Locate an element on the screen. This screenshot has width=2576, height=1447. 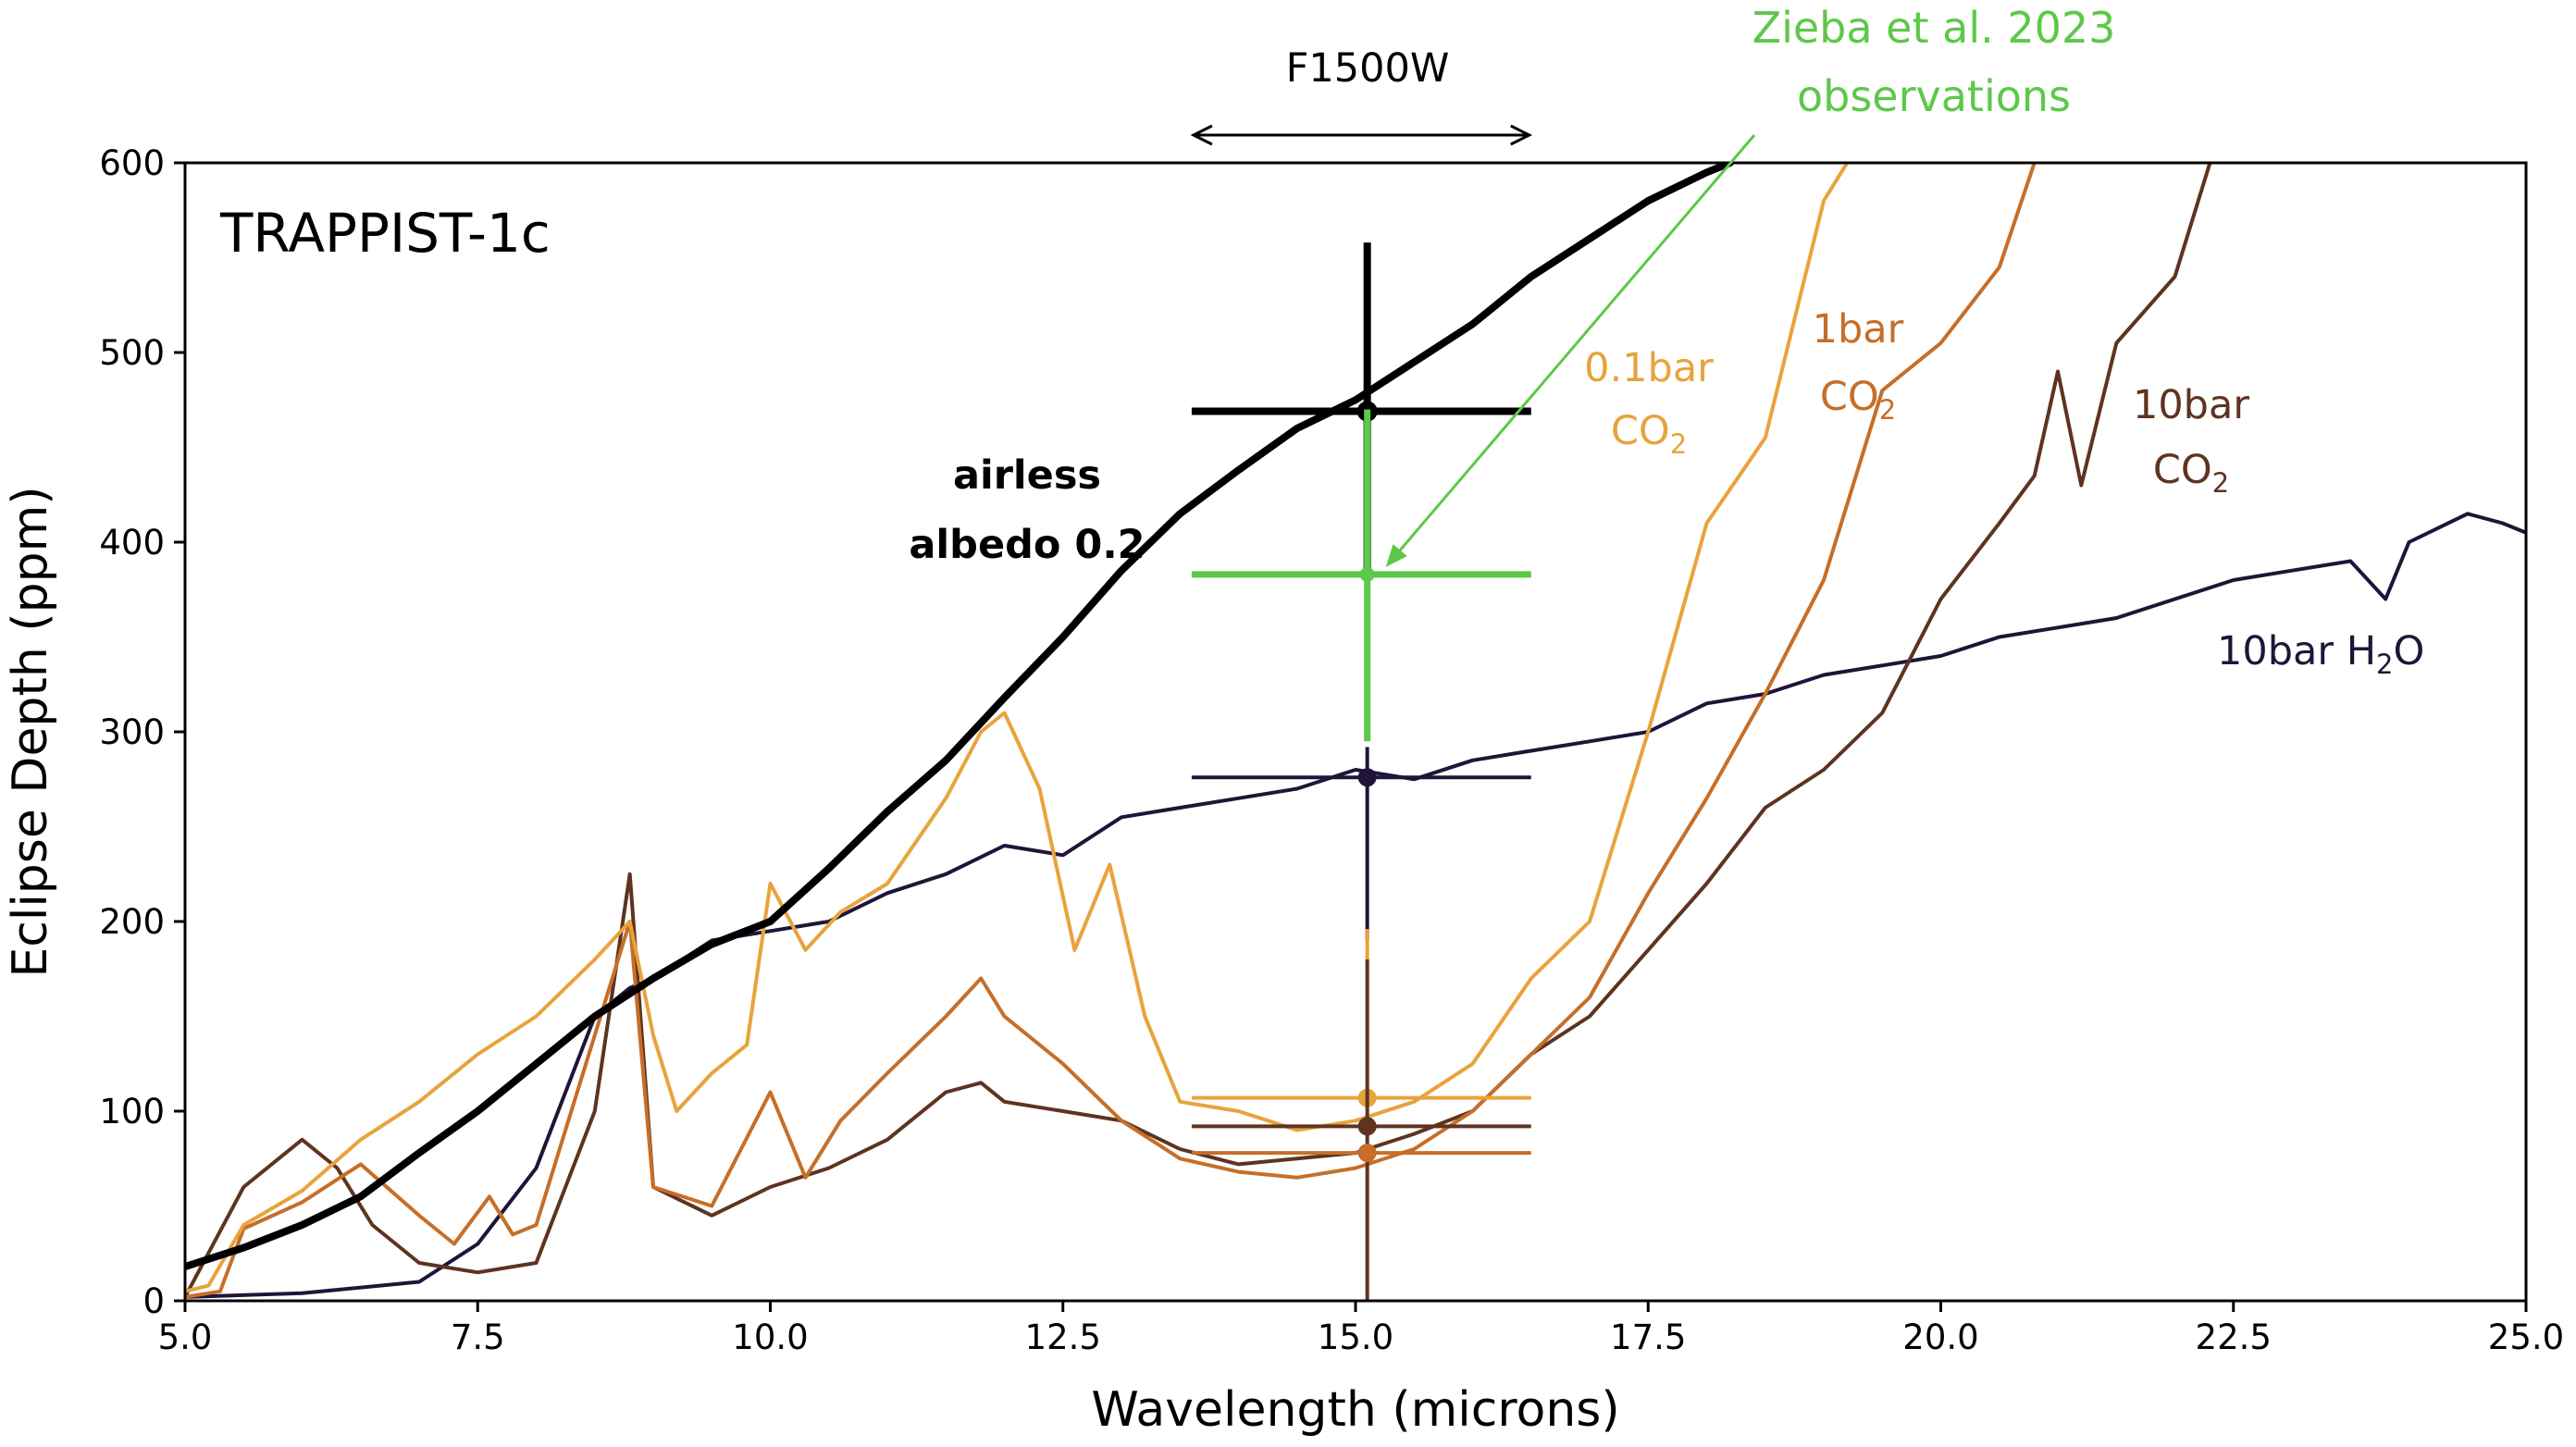
x-tick-label: 22.5 is located at coordinates (2234, 1337).